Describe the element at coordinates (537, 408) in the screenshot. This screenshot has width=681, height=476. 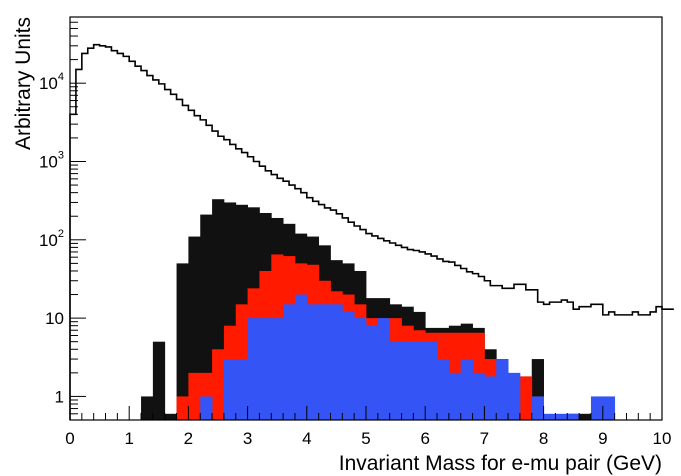
I see `bar-series2-bin39` at that location.